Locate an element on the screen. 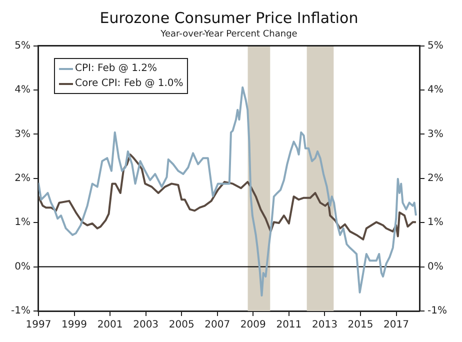 The image size is (462, 342). x-tick-label: 2009 is located at coordinates (253, 325).